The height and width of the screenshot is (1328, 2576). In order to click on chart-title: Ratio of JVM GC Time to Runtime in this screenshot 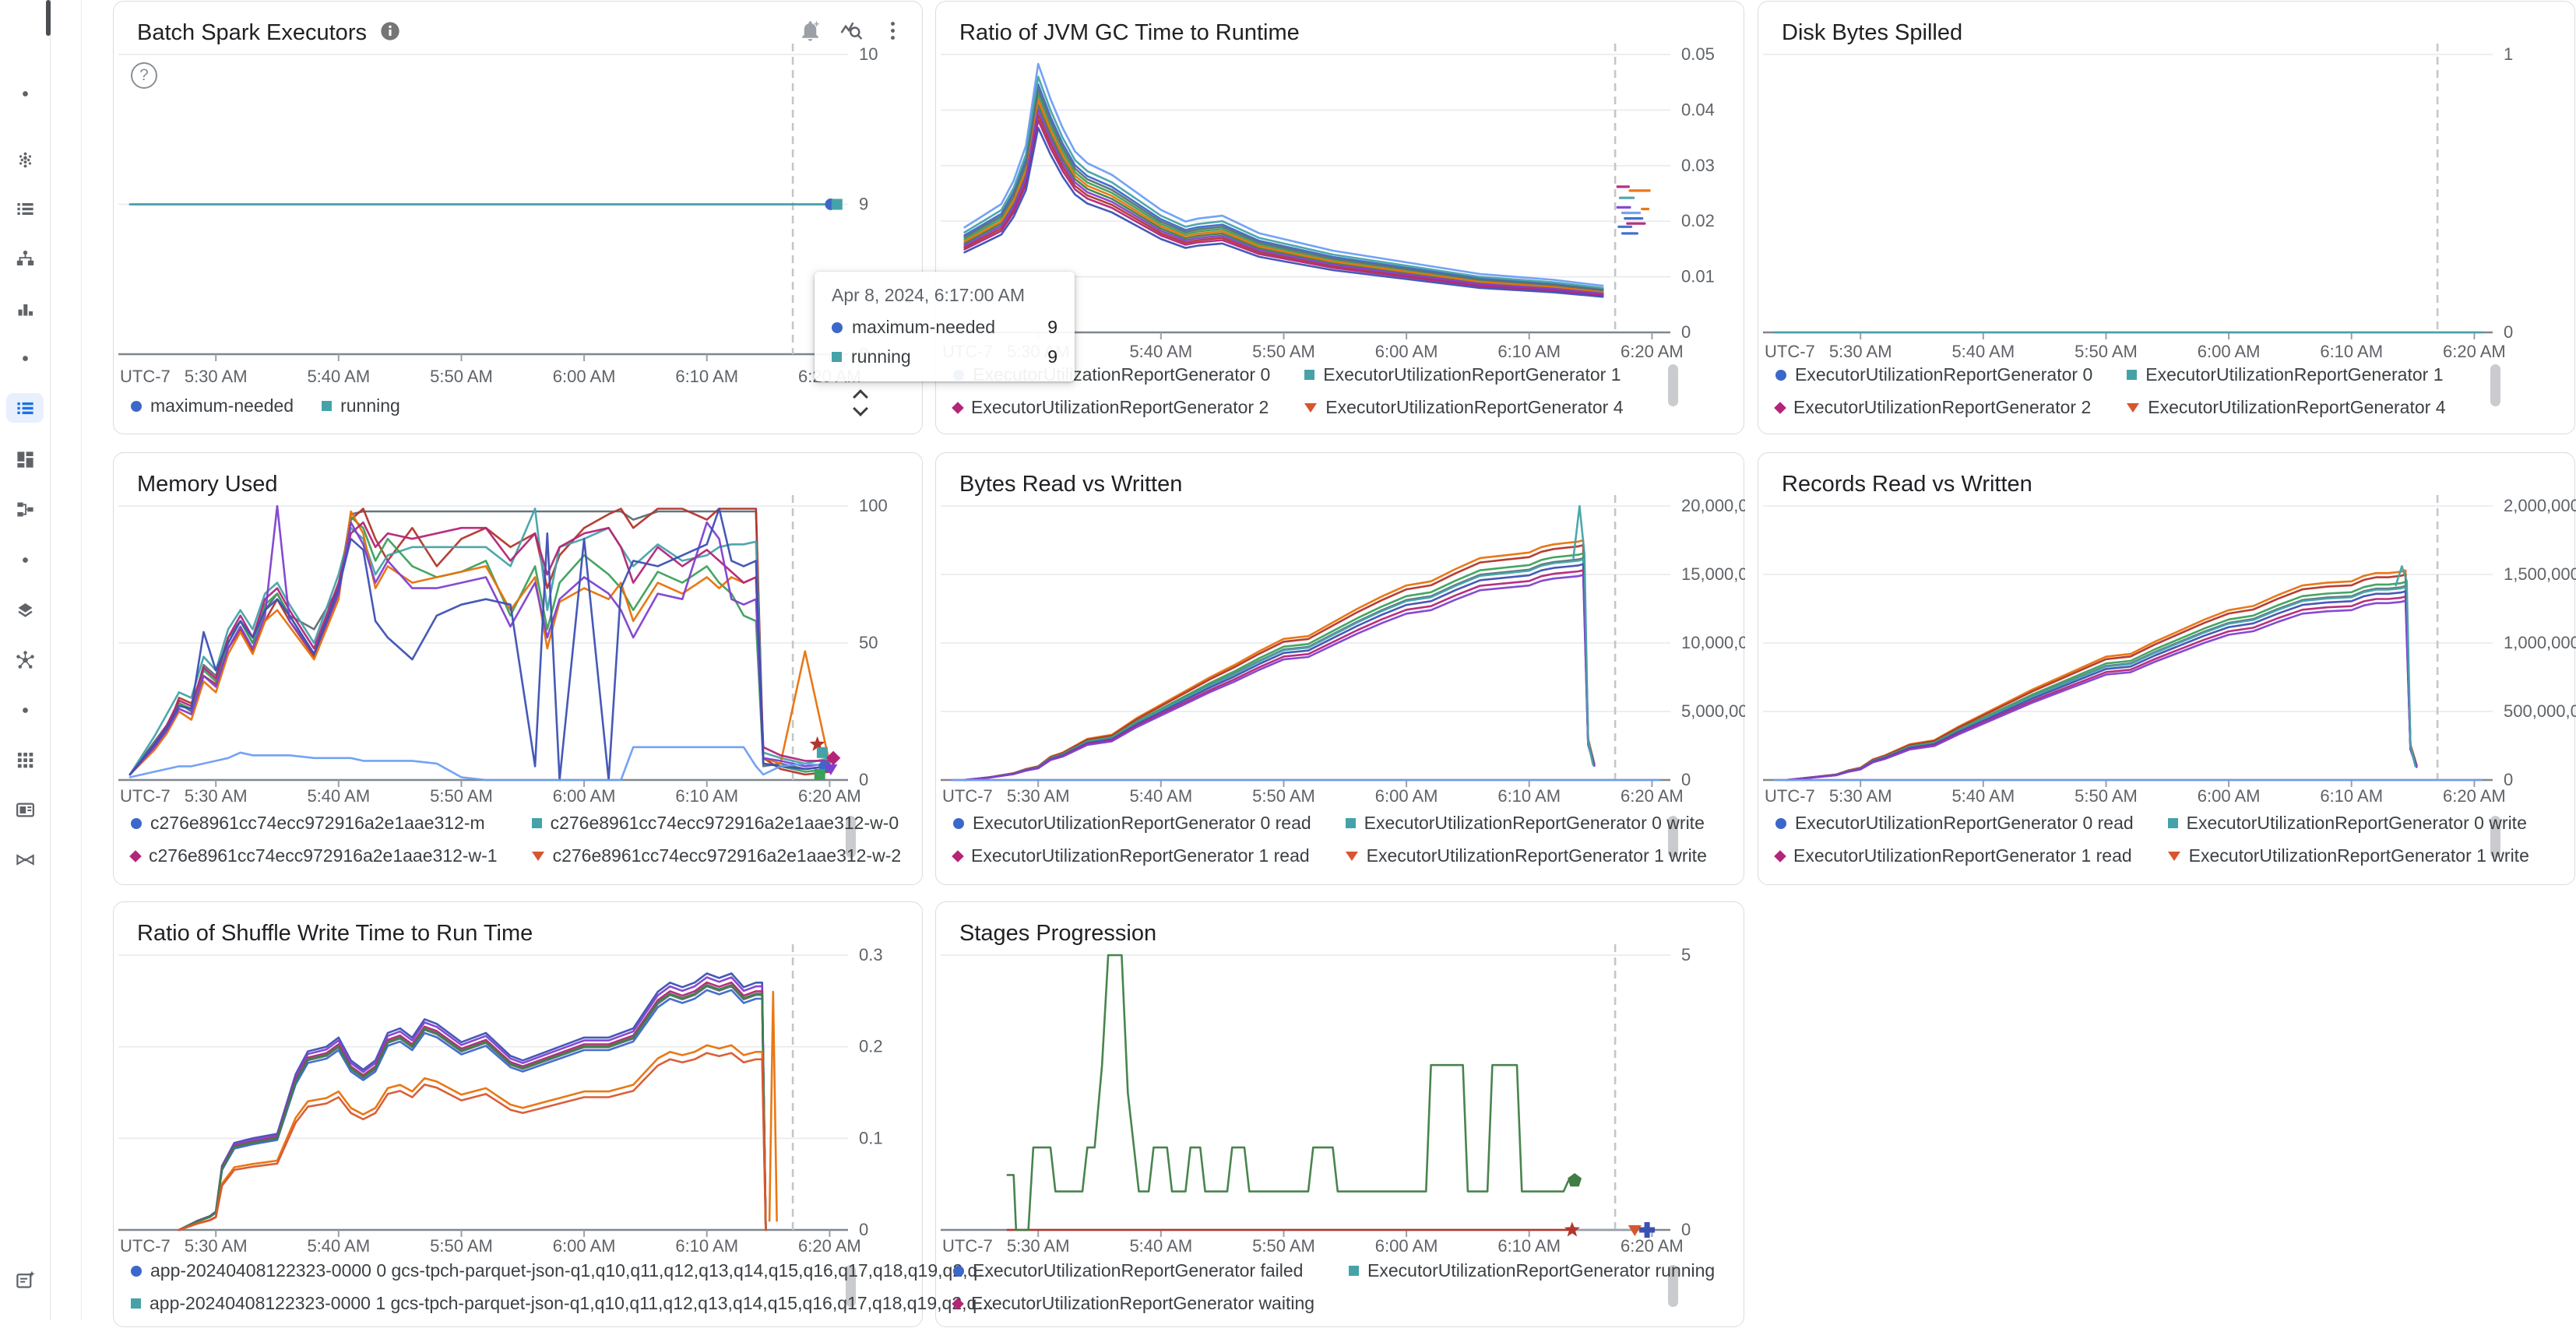, I will do `click(1129, 32)`.